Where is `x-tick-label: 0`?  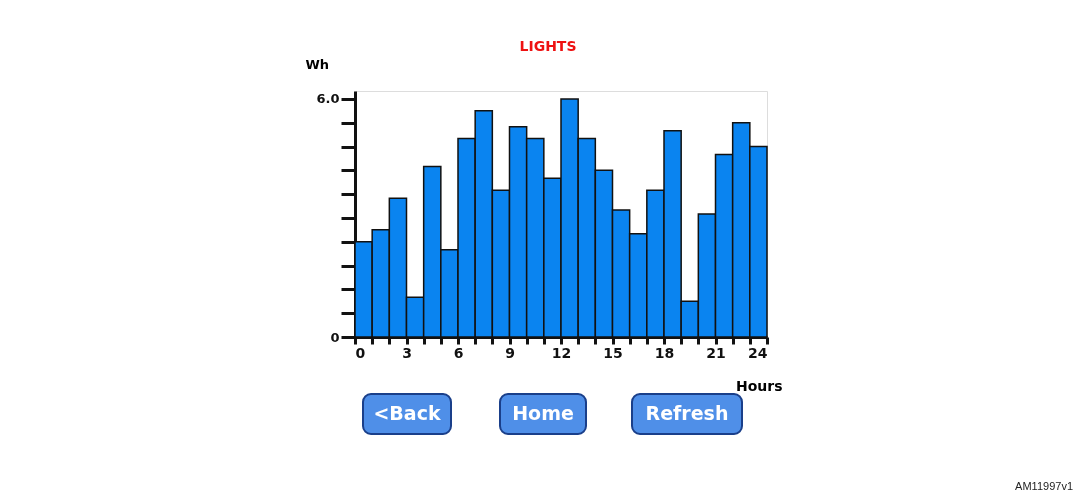 x-tick-label: 0 is located at coordinates (360, 352).